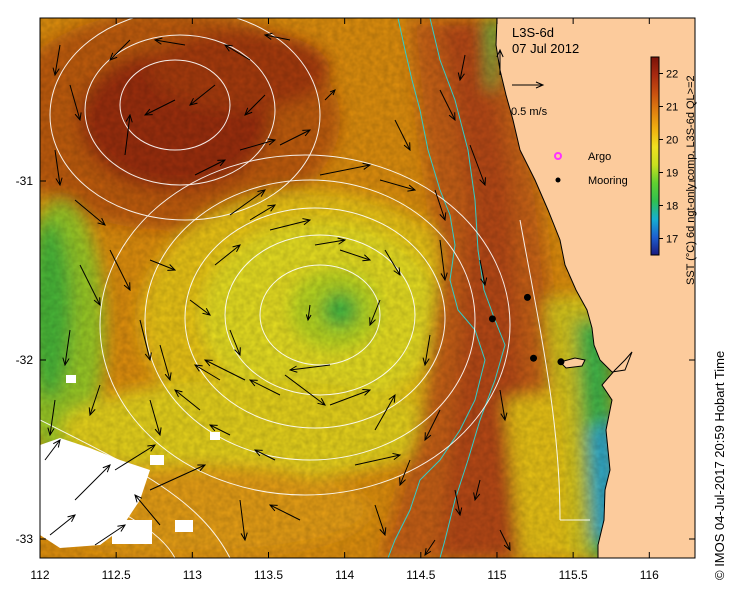 The image size is (739, 592). What do you see at coordinates (672, 174) in the screenshot?
I see `colorbar-tick-label: 19` at bounding box center [672, 174].